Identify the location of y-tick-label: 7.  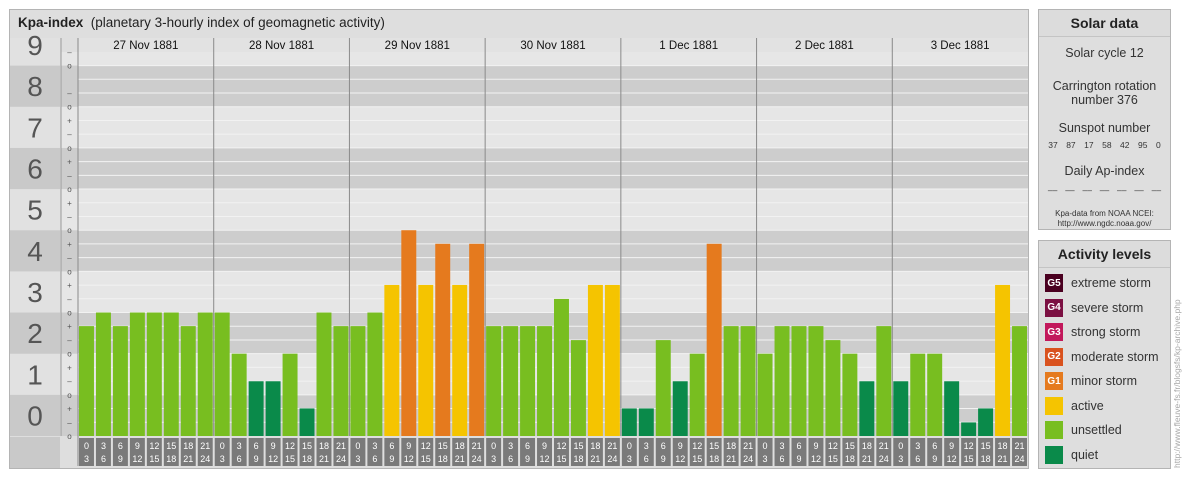
(35, 127).